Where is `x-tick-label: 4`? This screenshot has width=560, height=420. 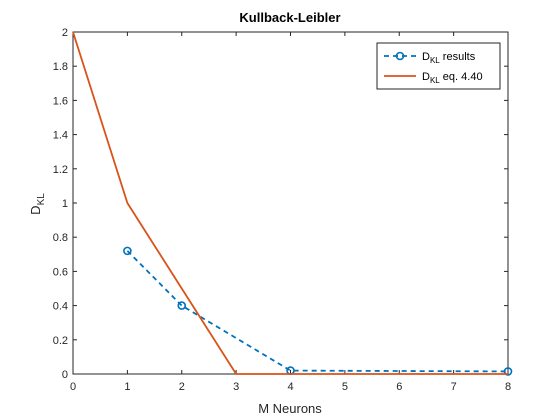 x-tick-label: 4 is located at coordinates (290, 387).